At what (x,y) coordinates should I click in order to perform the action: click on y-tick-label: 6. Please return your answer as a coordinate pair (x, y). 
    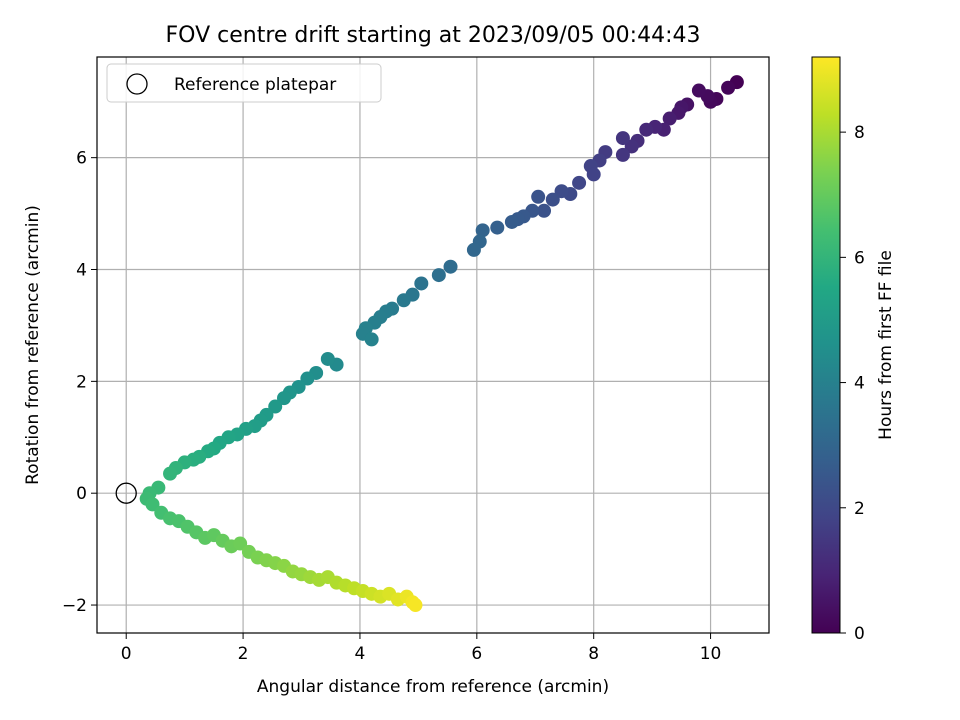
    Looking at the image, I should click on (81, 159).